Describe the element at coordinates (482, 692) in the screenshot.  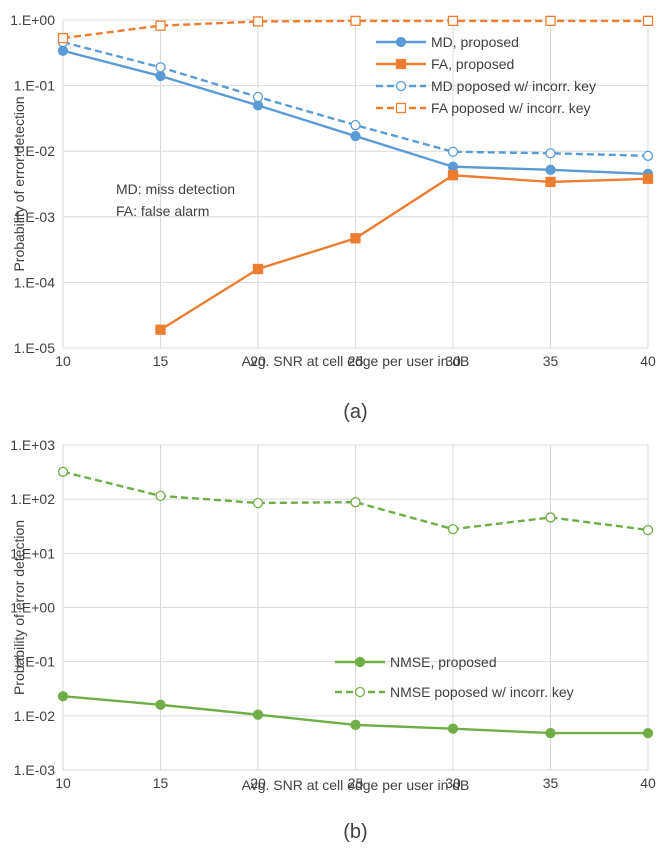
I see `legend-label: NMSE poposed w/ incorr. key` at that location.